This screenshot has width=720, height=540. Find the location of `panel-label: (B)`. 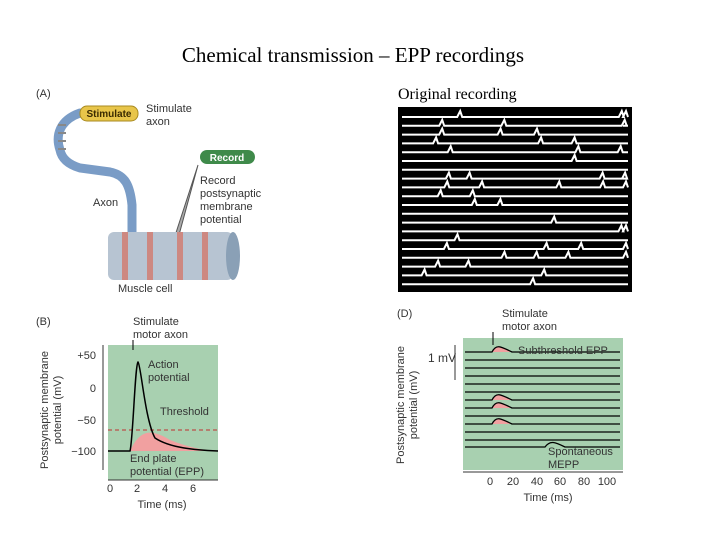

panel-label: (B) is located at coordinates (43, 322).